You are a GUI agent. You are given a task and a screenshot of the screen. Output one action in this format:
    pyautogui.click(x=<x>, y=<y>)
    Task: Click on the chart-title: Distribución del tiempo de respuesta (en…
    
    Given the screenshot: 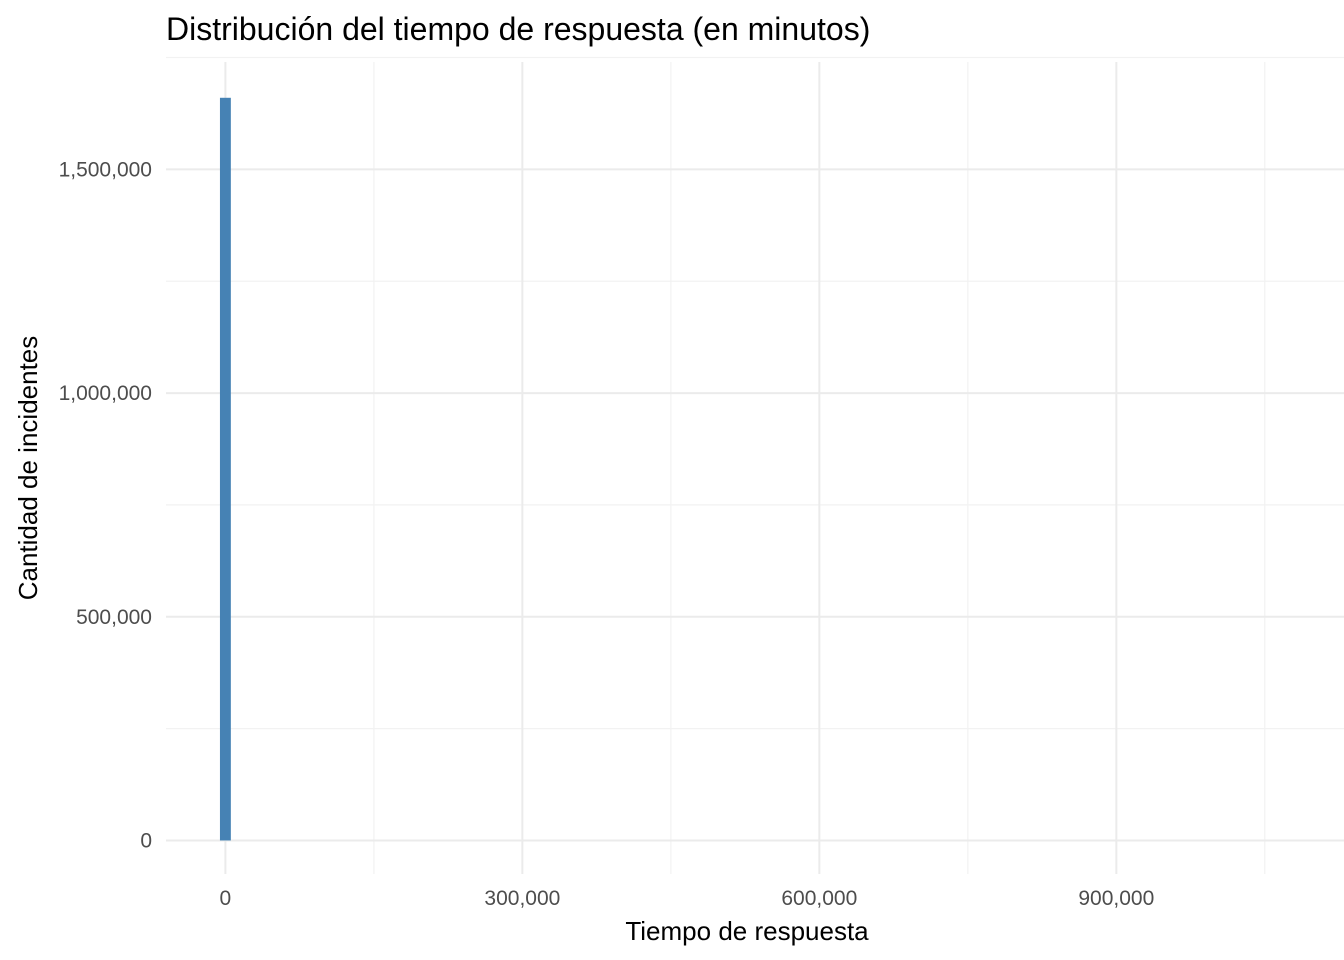 What is the action you would take?
    pyautogui.click(x=518, y=29)
    